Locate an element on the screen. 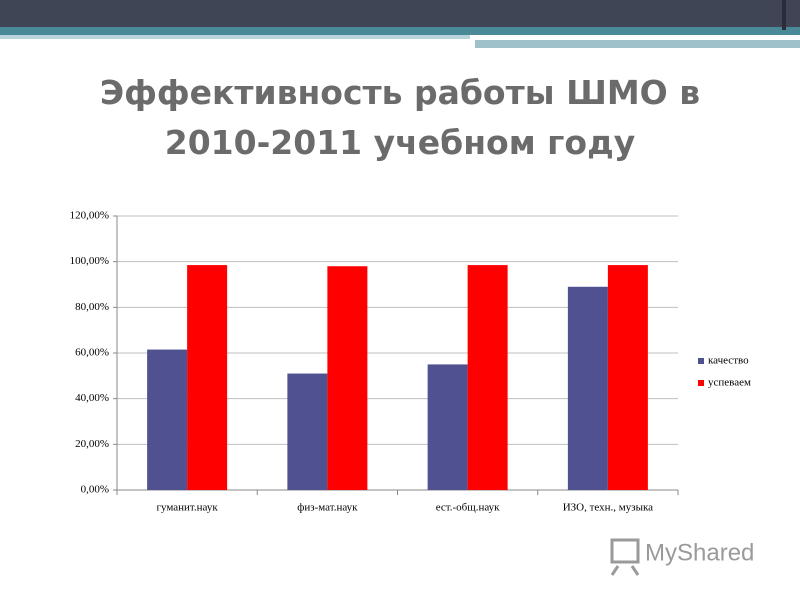 This screenshot has height=600, width=800. x-tick-label: физ-мат.наук is located at coordinates (327, 508).